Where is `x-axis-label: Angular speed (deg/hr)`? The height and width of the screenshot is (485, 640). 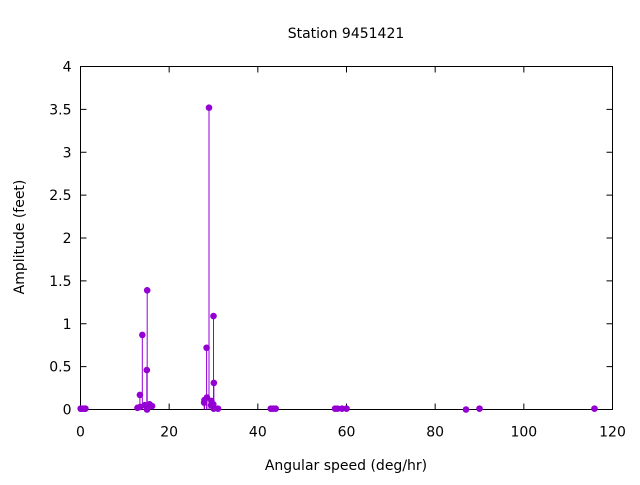
x-axis-label: Angular speed (deg/hr) is located at coordinates (346, 466).